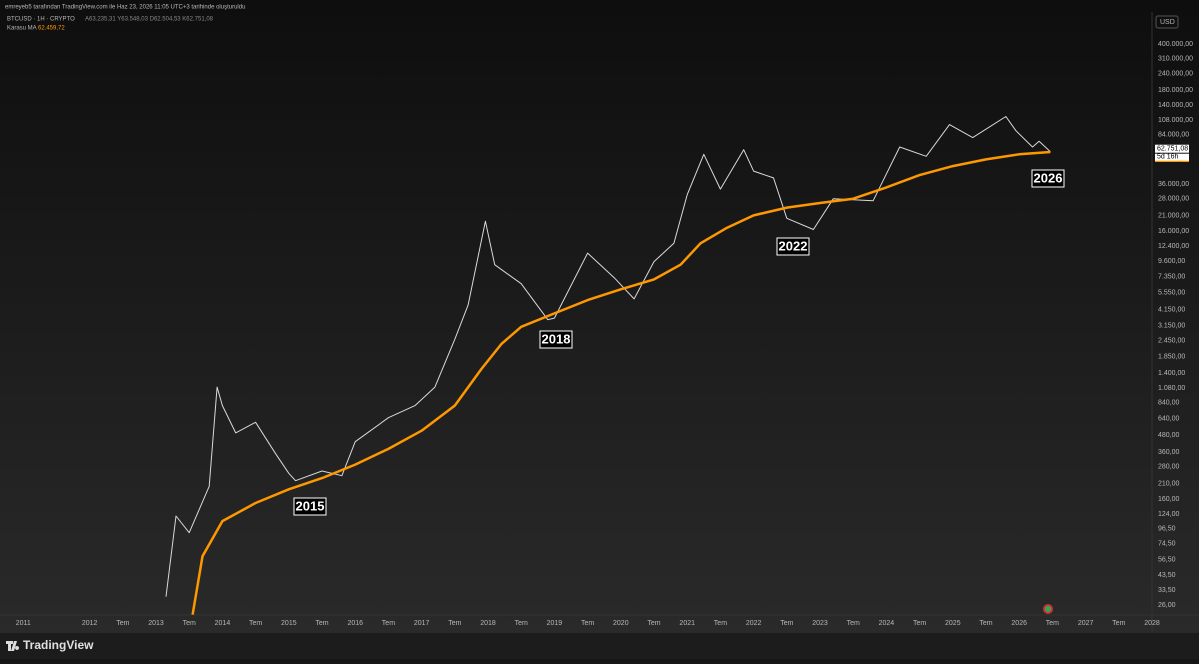 This screenshot has width=1199, height=664. What do you see at coordinates (1152, 623) in the screenshot?
I see `x-tick-label: 2028` at bounding box center [1152, 623].